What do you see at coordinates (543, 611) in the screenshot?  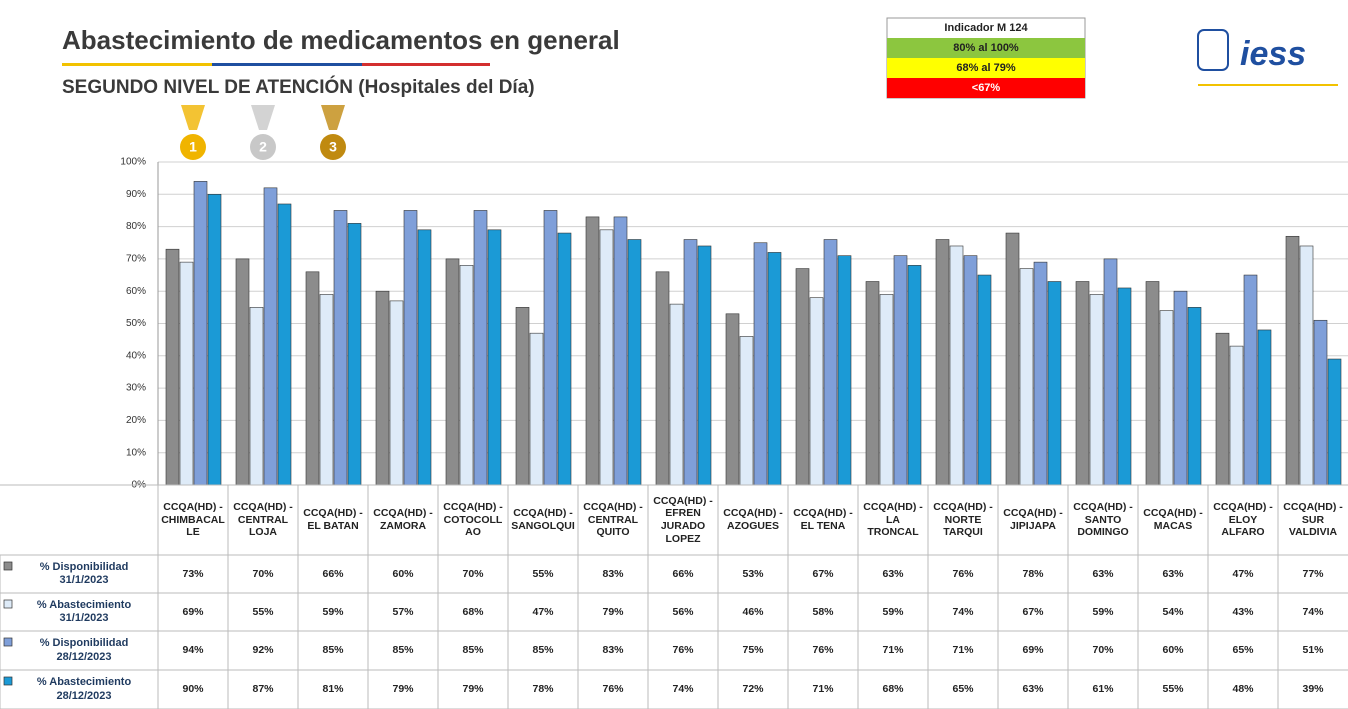 I see `table-value: 47%` at bounding box center [543, 611].